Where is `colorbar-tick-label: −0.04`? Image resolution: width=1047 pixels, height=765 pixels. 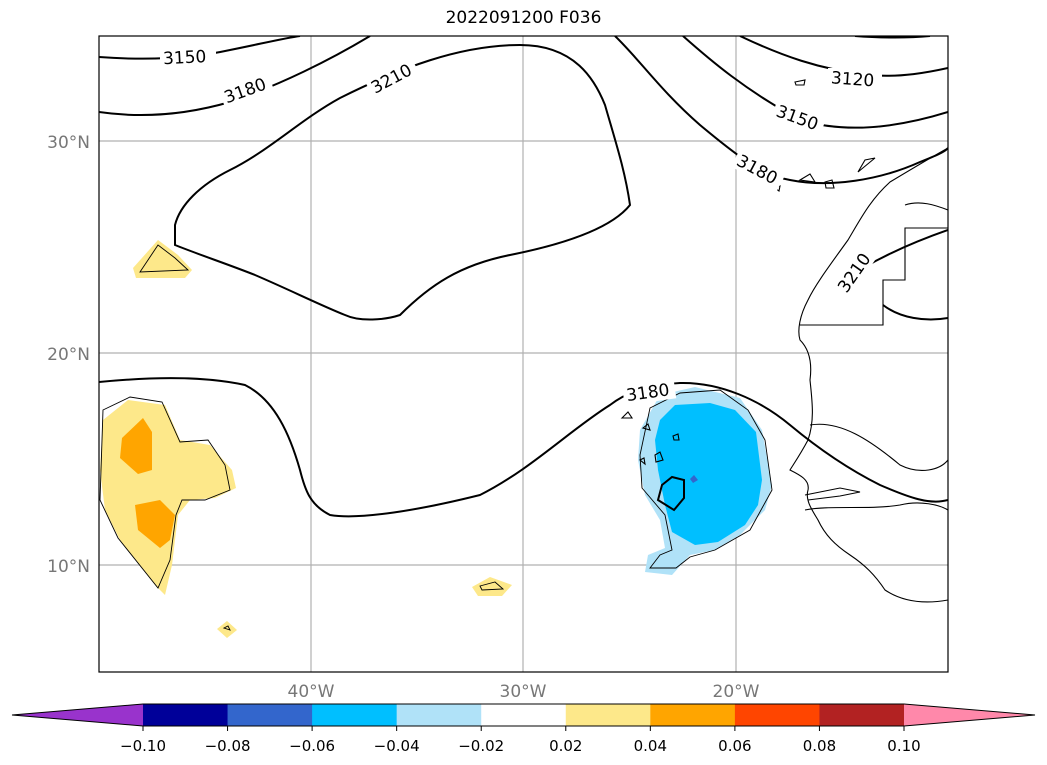
colorbar-tick-label: −0.04 is located at coordinates (397, 746).